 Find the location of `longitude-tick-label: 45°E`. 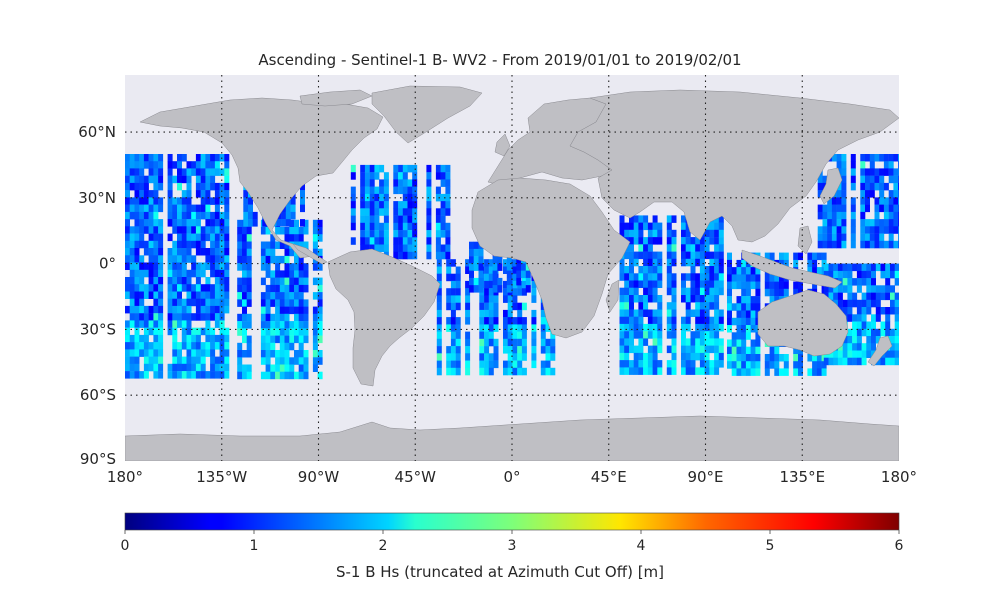

longitude-tick-label: 45°E is located at coordinates (609, 477).